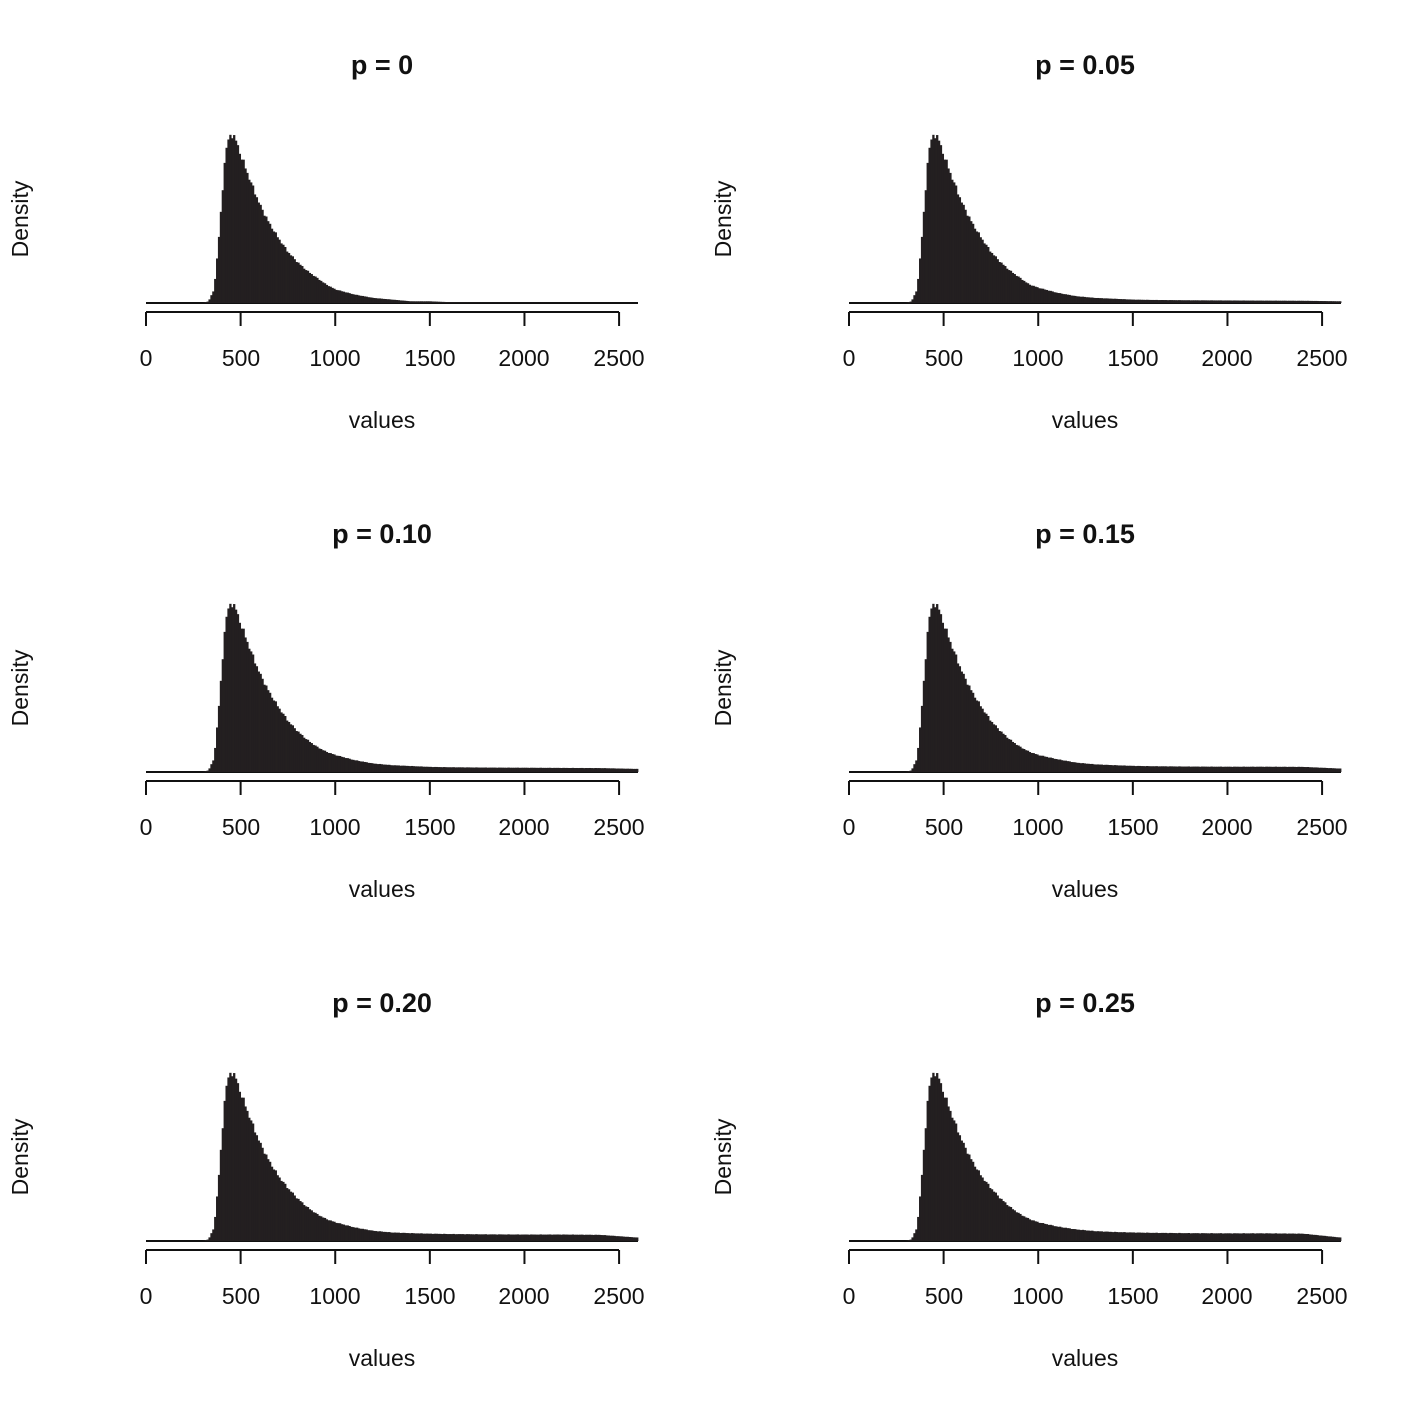 This screenshot has width=1408, height=1408. I want to click on histogram-bars, so click(392, 1157).